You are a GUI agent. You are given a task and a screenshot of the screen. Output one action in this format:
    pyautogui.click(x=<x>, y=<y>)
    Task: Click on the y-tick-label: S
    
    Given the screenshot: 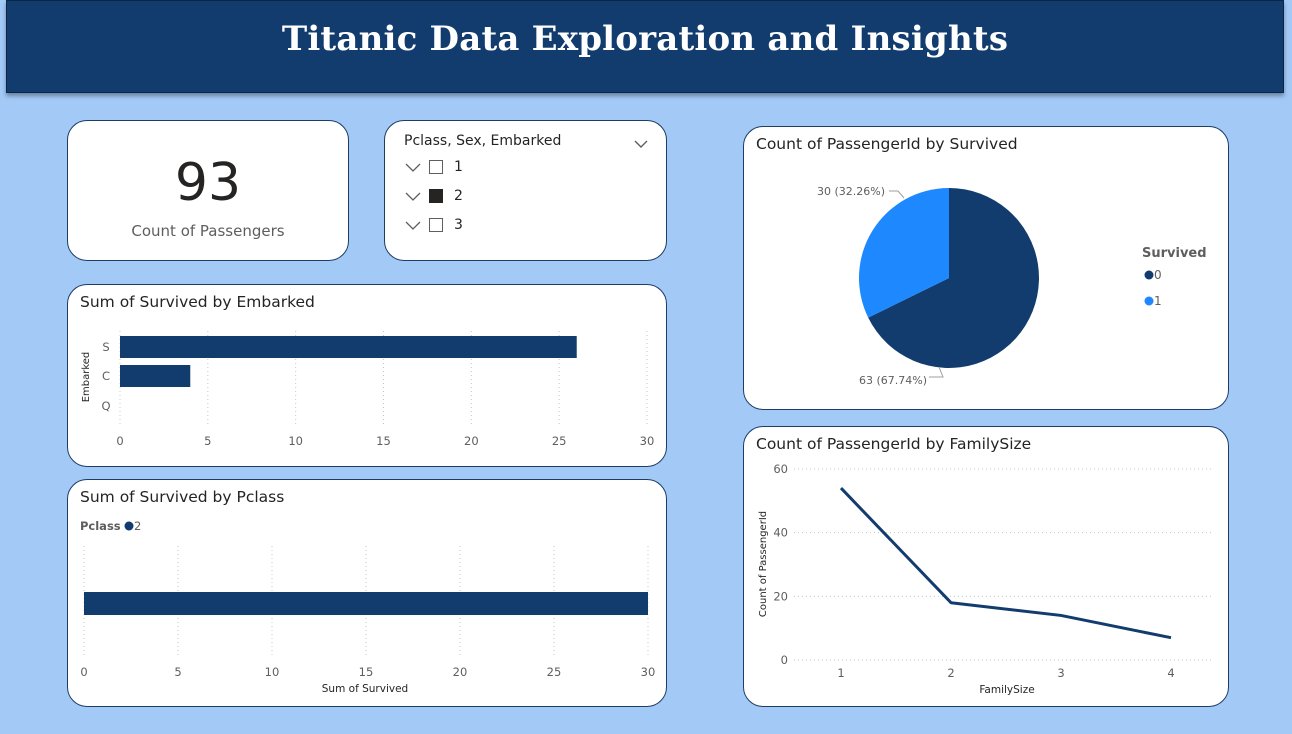 What is the action you would take?
    pyautogui.click(x=105, y=347)
    